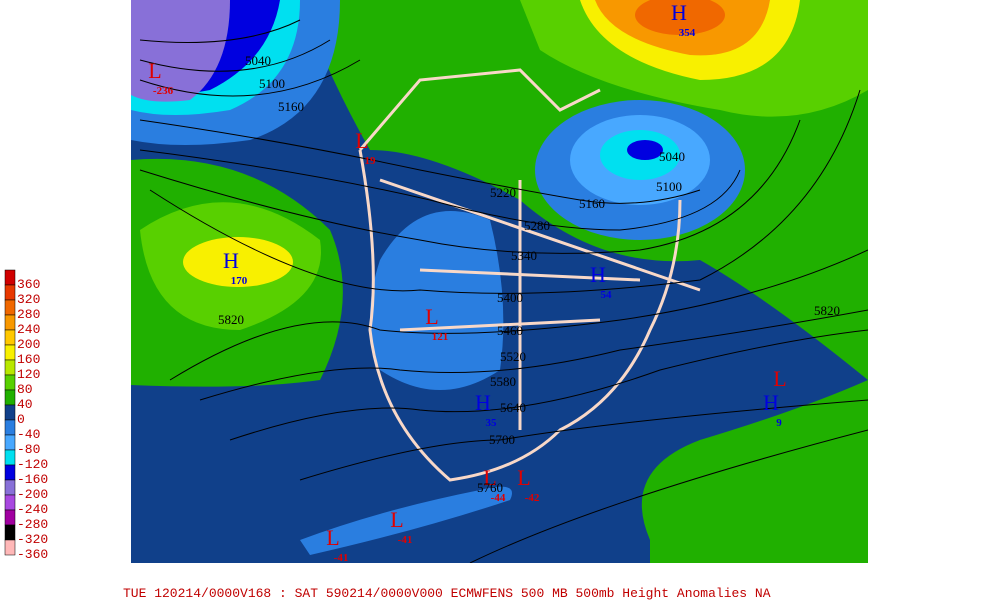 This screenshot has width=1000, height=600. I want to click on legend-label: 280, so click(28, 314).